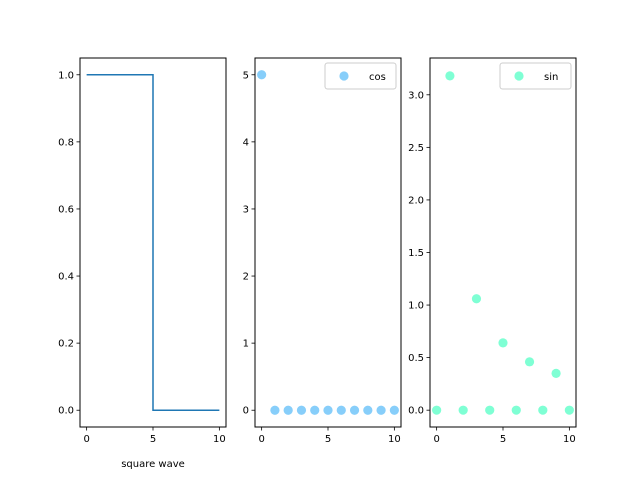 Image resolution: width=640 pixels, height=480 pixels. I want to click on y-tick-label: 0.5, so click(416, 358).